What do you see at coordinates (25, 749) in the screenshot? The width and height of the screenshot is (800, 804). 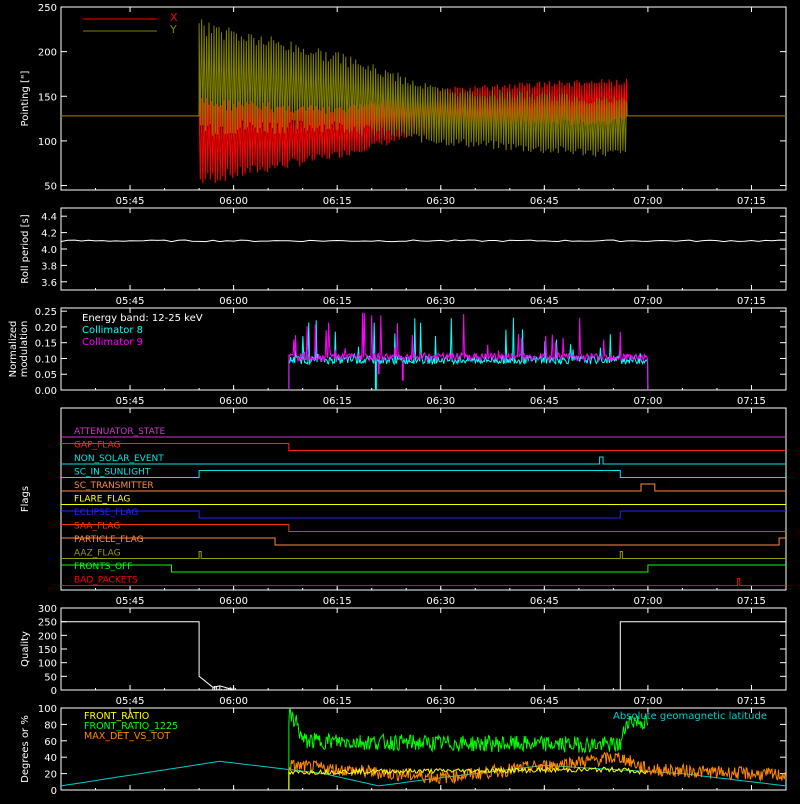 I see `y-axis-label: Degrees or %` at bounding box center [25, 749].